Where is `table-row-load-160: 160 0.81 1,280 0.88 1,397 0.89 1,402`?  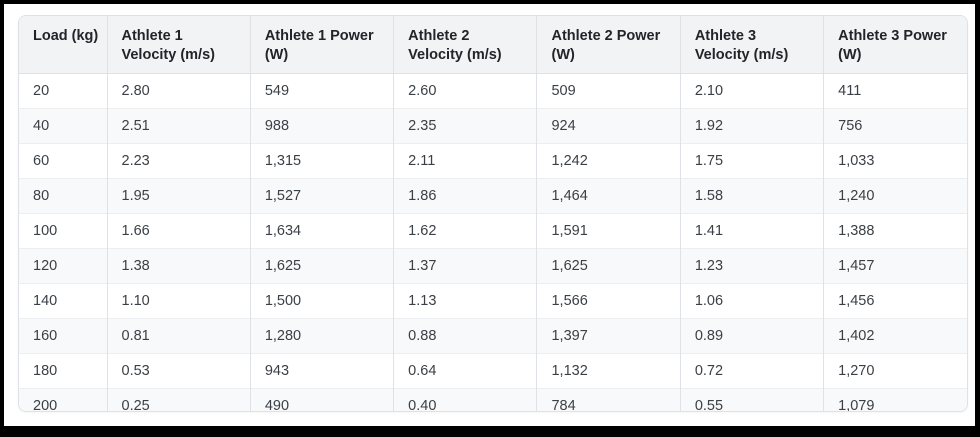 table-row-load-160: 160 0.81 1,280 0.88 1,397 0.89 1,402 is located at coordinates (493, 336).